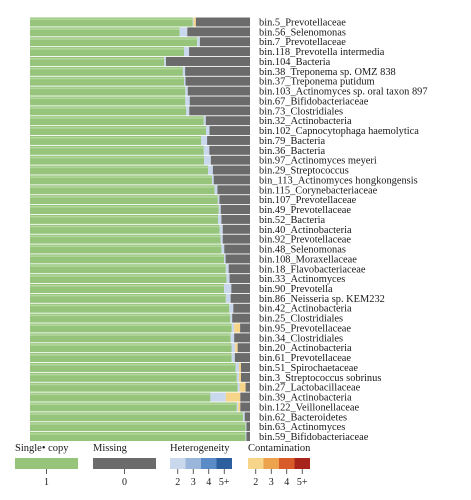 Image resolution: width=471 pixels, height=500 pixels. Describe the element at coordinates (177, 482) in the screenshot. I see `legend-heterogeneity-tick-label: 2` at that location.